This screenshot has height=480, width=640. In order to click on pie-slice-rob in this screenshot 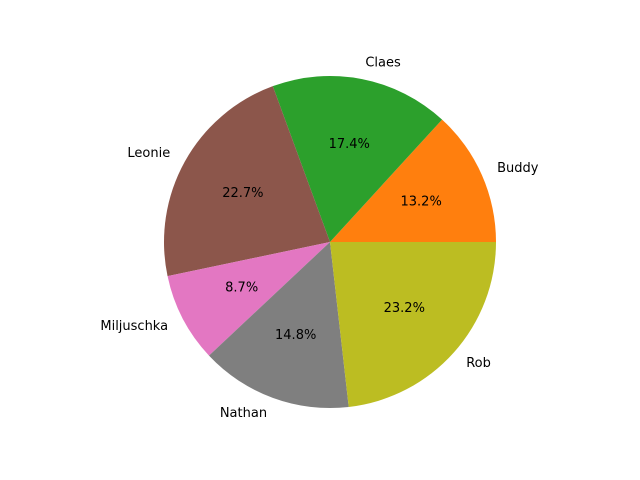, I will do `click(413, 324)`.